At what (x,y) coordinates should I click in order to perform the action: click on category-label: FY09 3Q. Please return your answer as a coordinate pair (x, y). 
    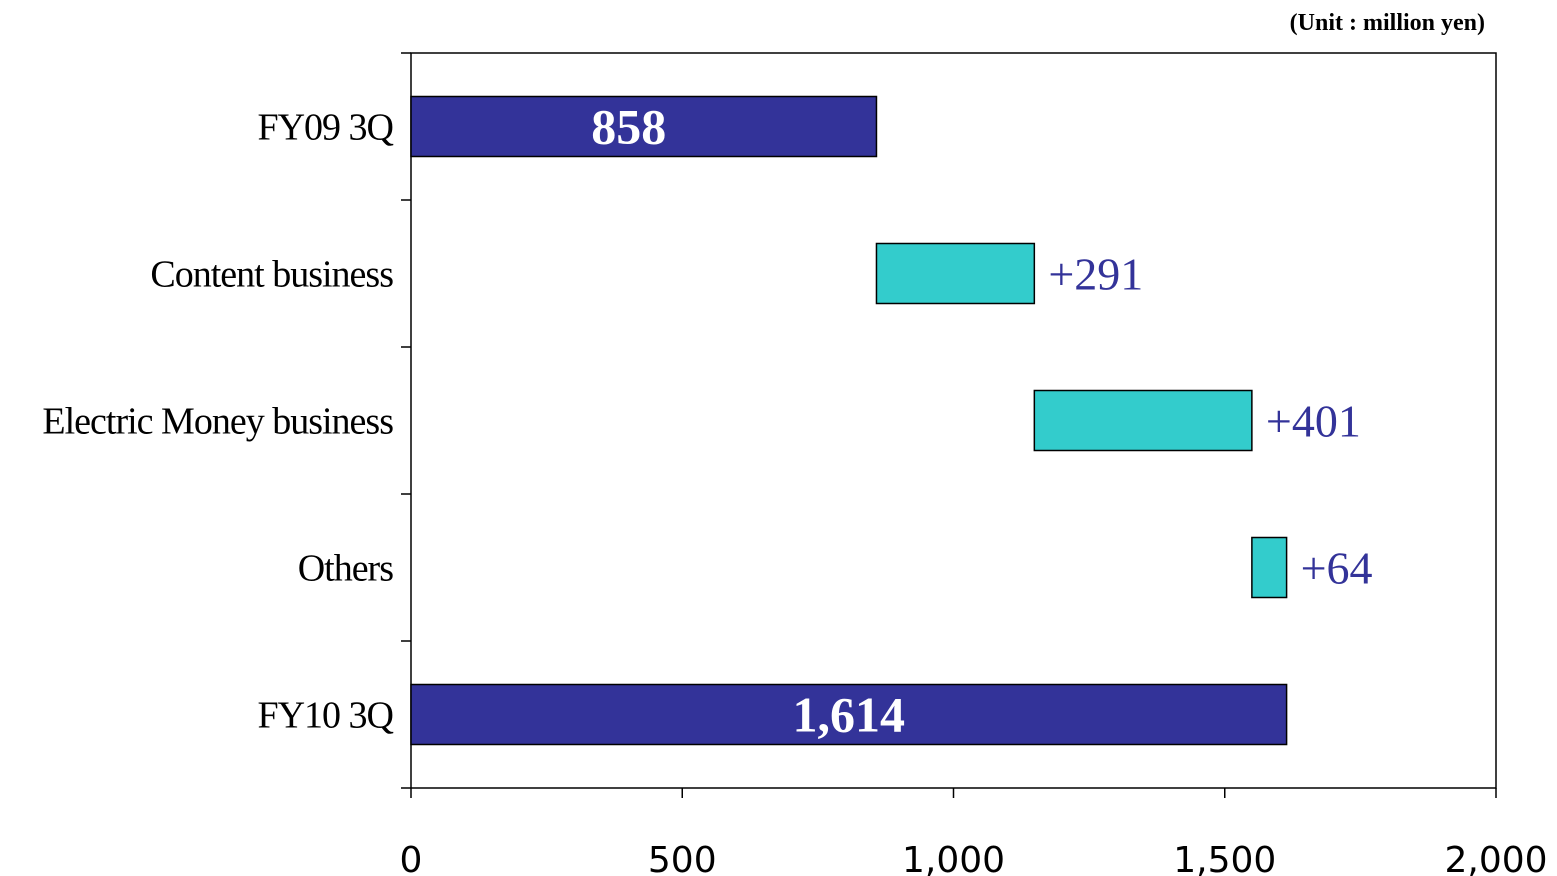
    Looking at the image, I should click on (325, 128).